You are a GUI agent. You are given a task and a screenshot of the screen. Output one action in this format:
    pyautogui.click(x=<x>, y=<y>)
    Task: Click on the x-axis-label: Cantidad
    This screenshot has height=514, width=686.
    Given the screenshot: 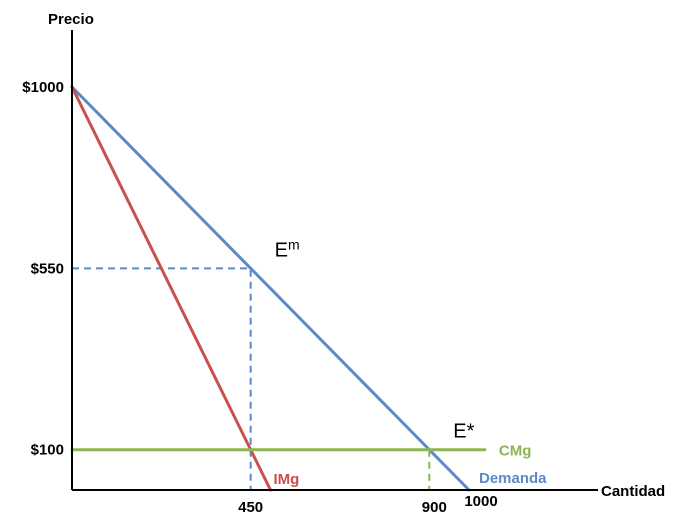 What is the action you would take?
    pyautogui.click(x=633, y=491)
    